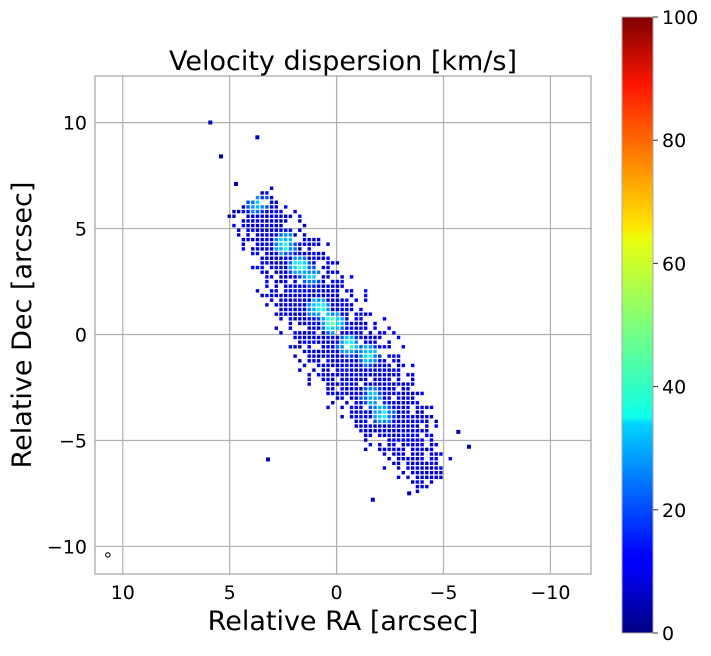 Image resolution: width=711 pixels, height=656 pixels. I want to click on x-tick-label: −5, so click(443, 593).